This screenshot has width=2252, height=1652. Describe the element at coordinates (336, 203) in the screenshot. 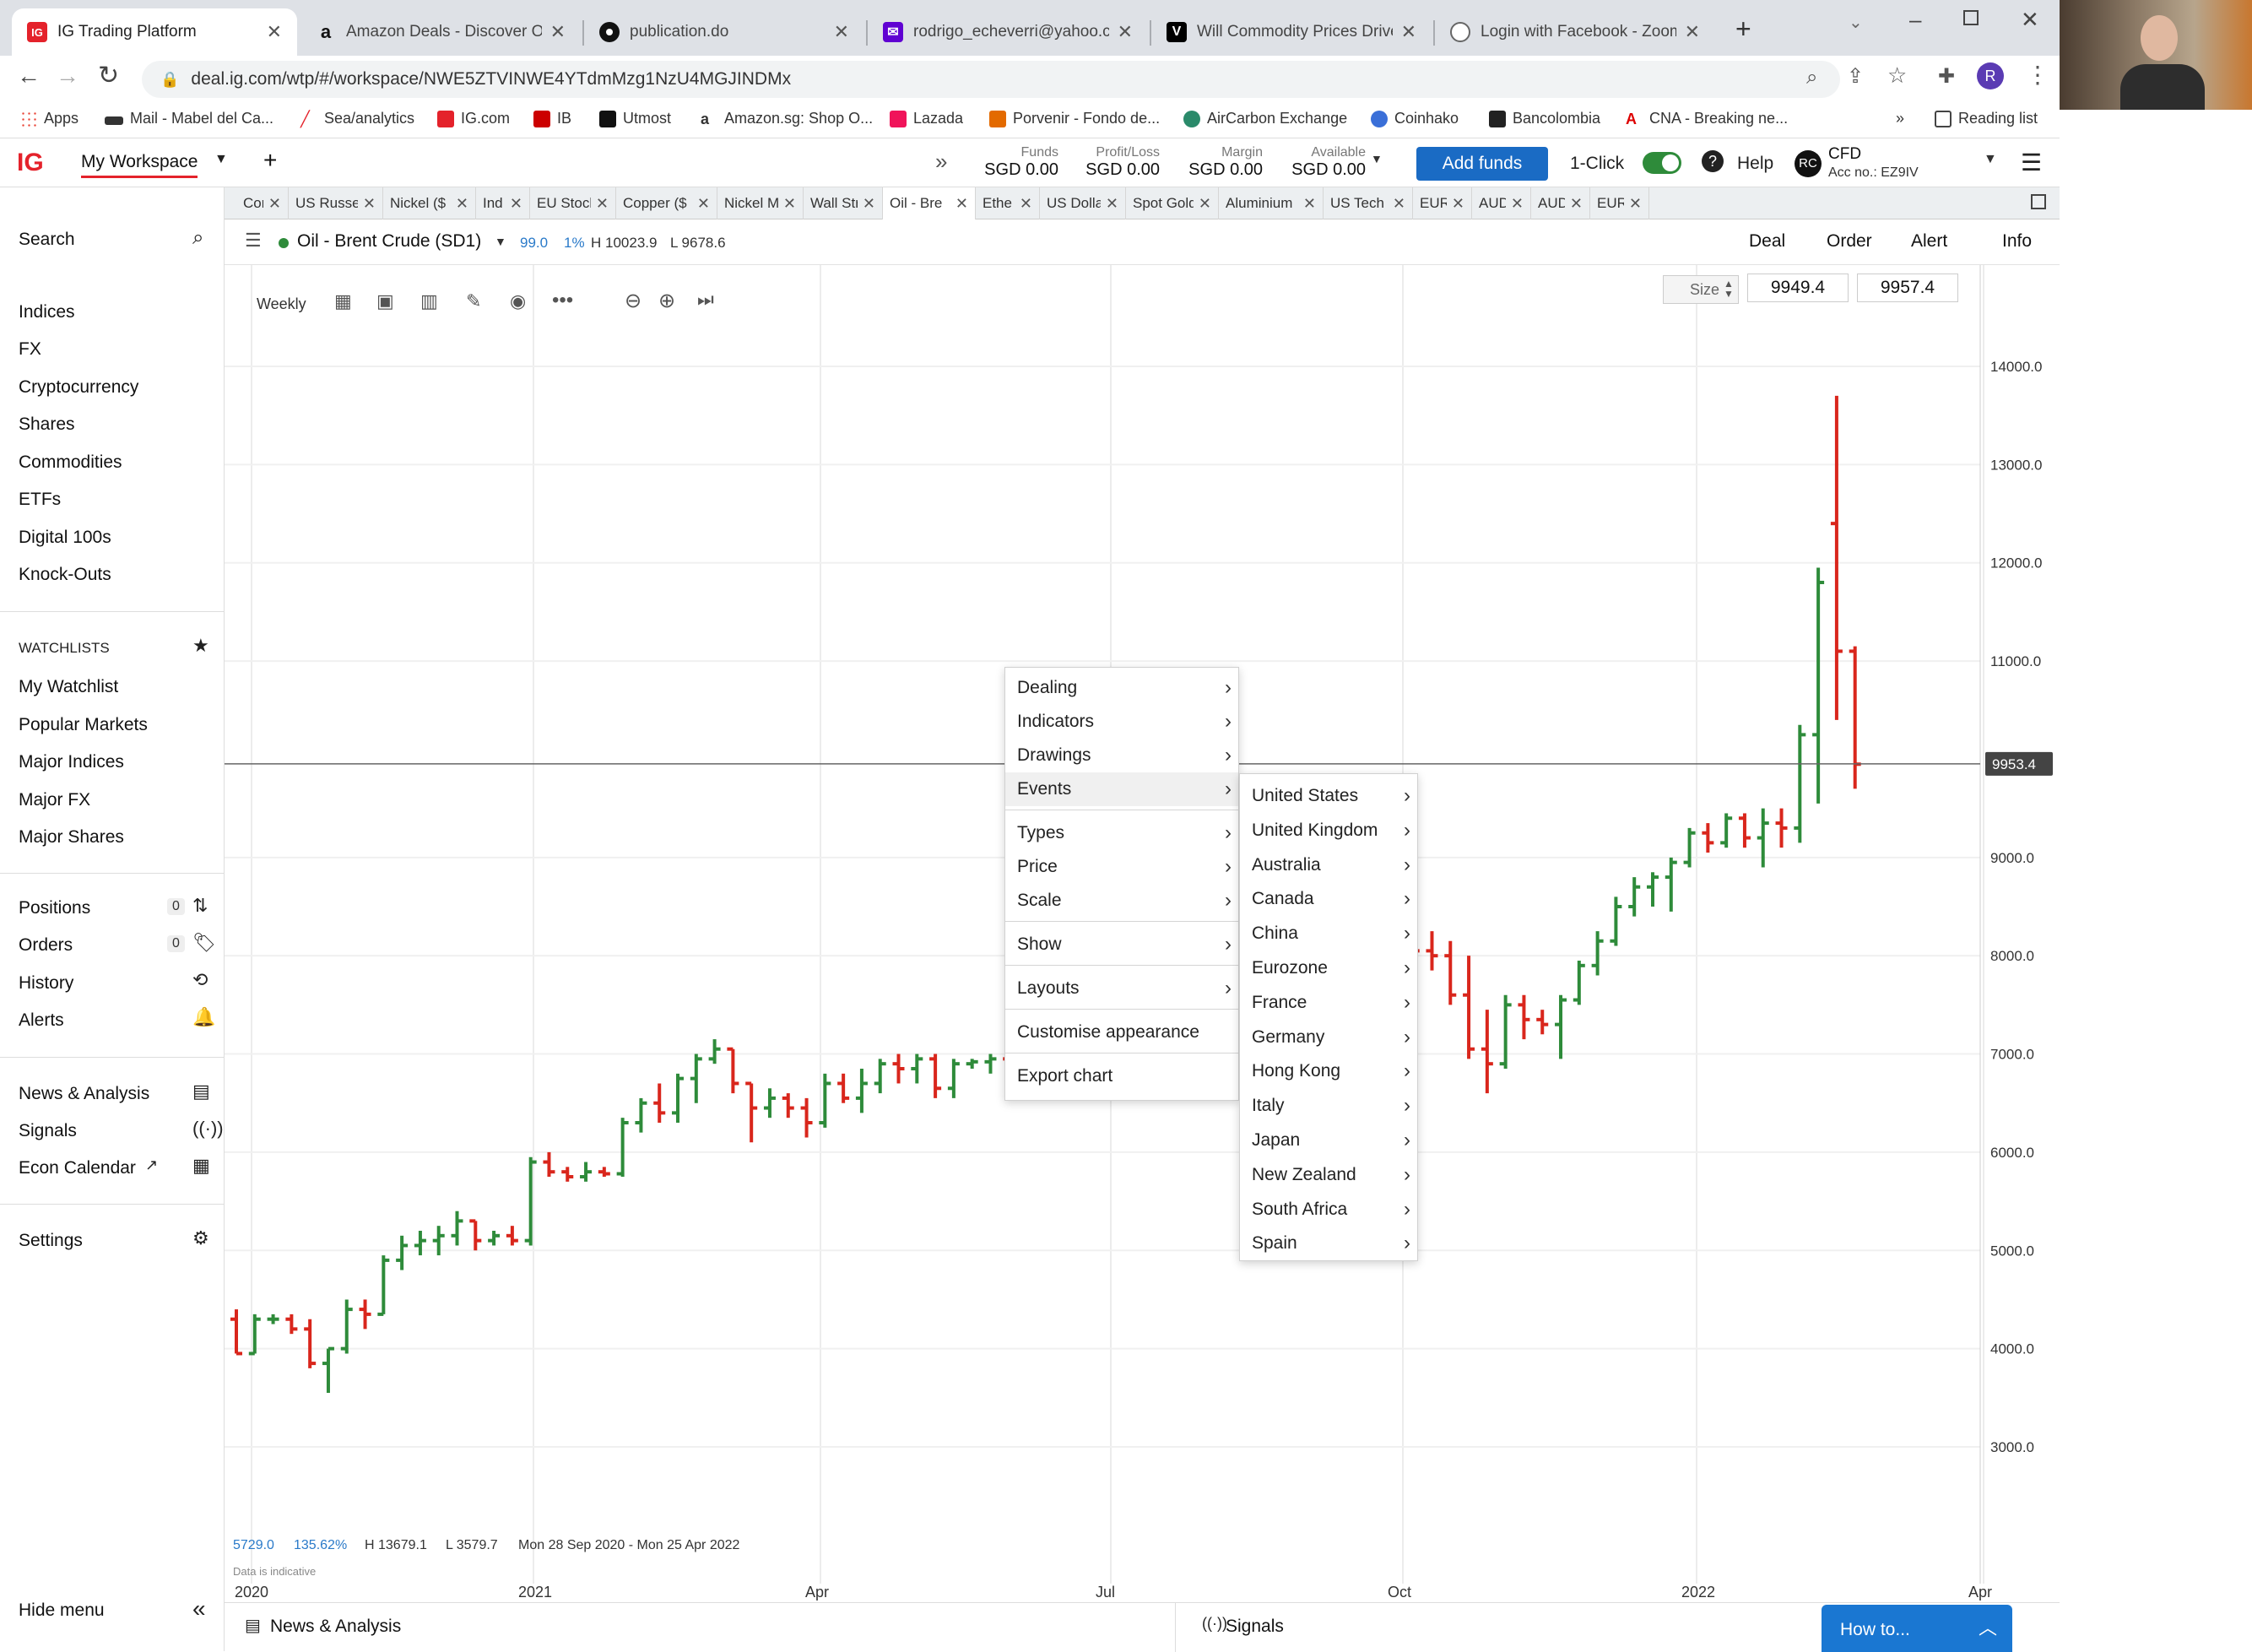

I see `market-tab: US Russel ✕` at that location.